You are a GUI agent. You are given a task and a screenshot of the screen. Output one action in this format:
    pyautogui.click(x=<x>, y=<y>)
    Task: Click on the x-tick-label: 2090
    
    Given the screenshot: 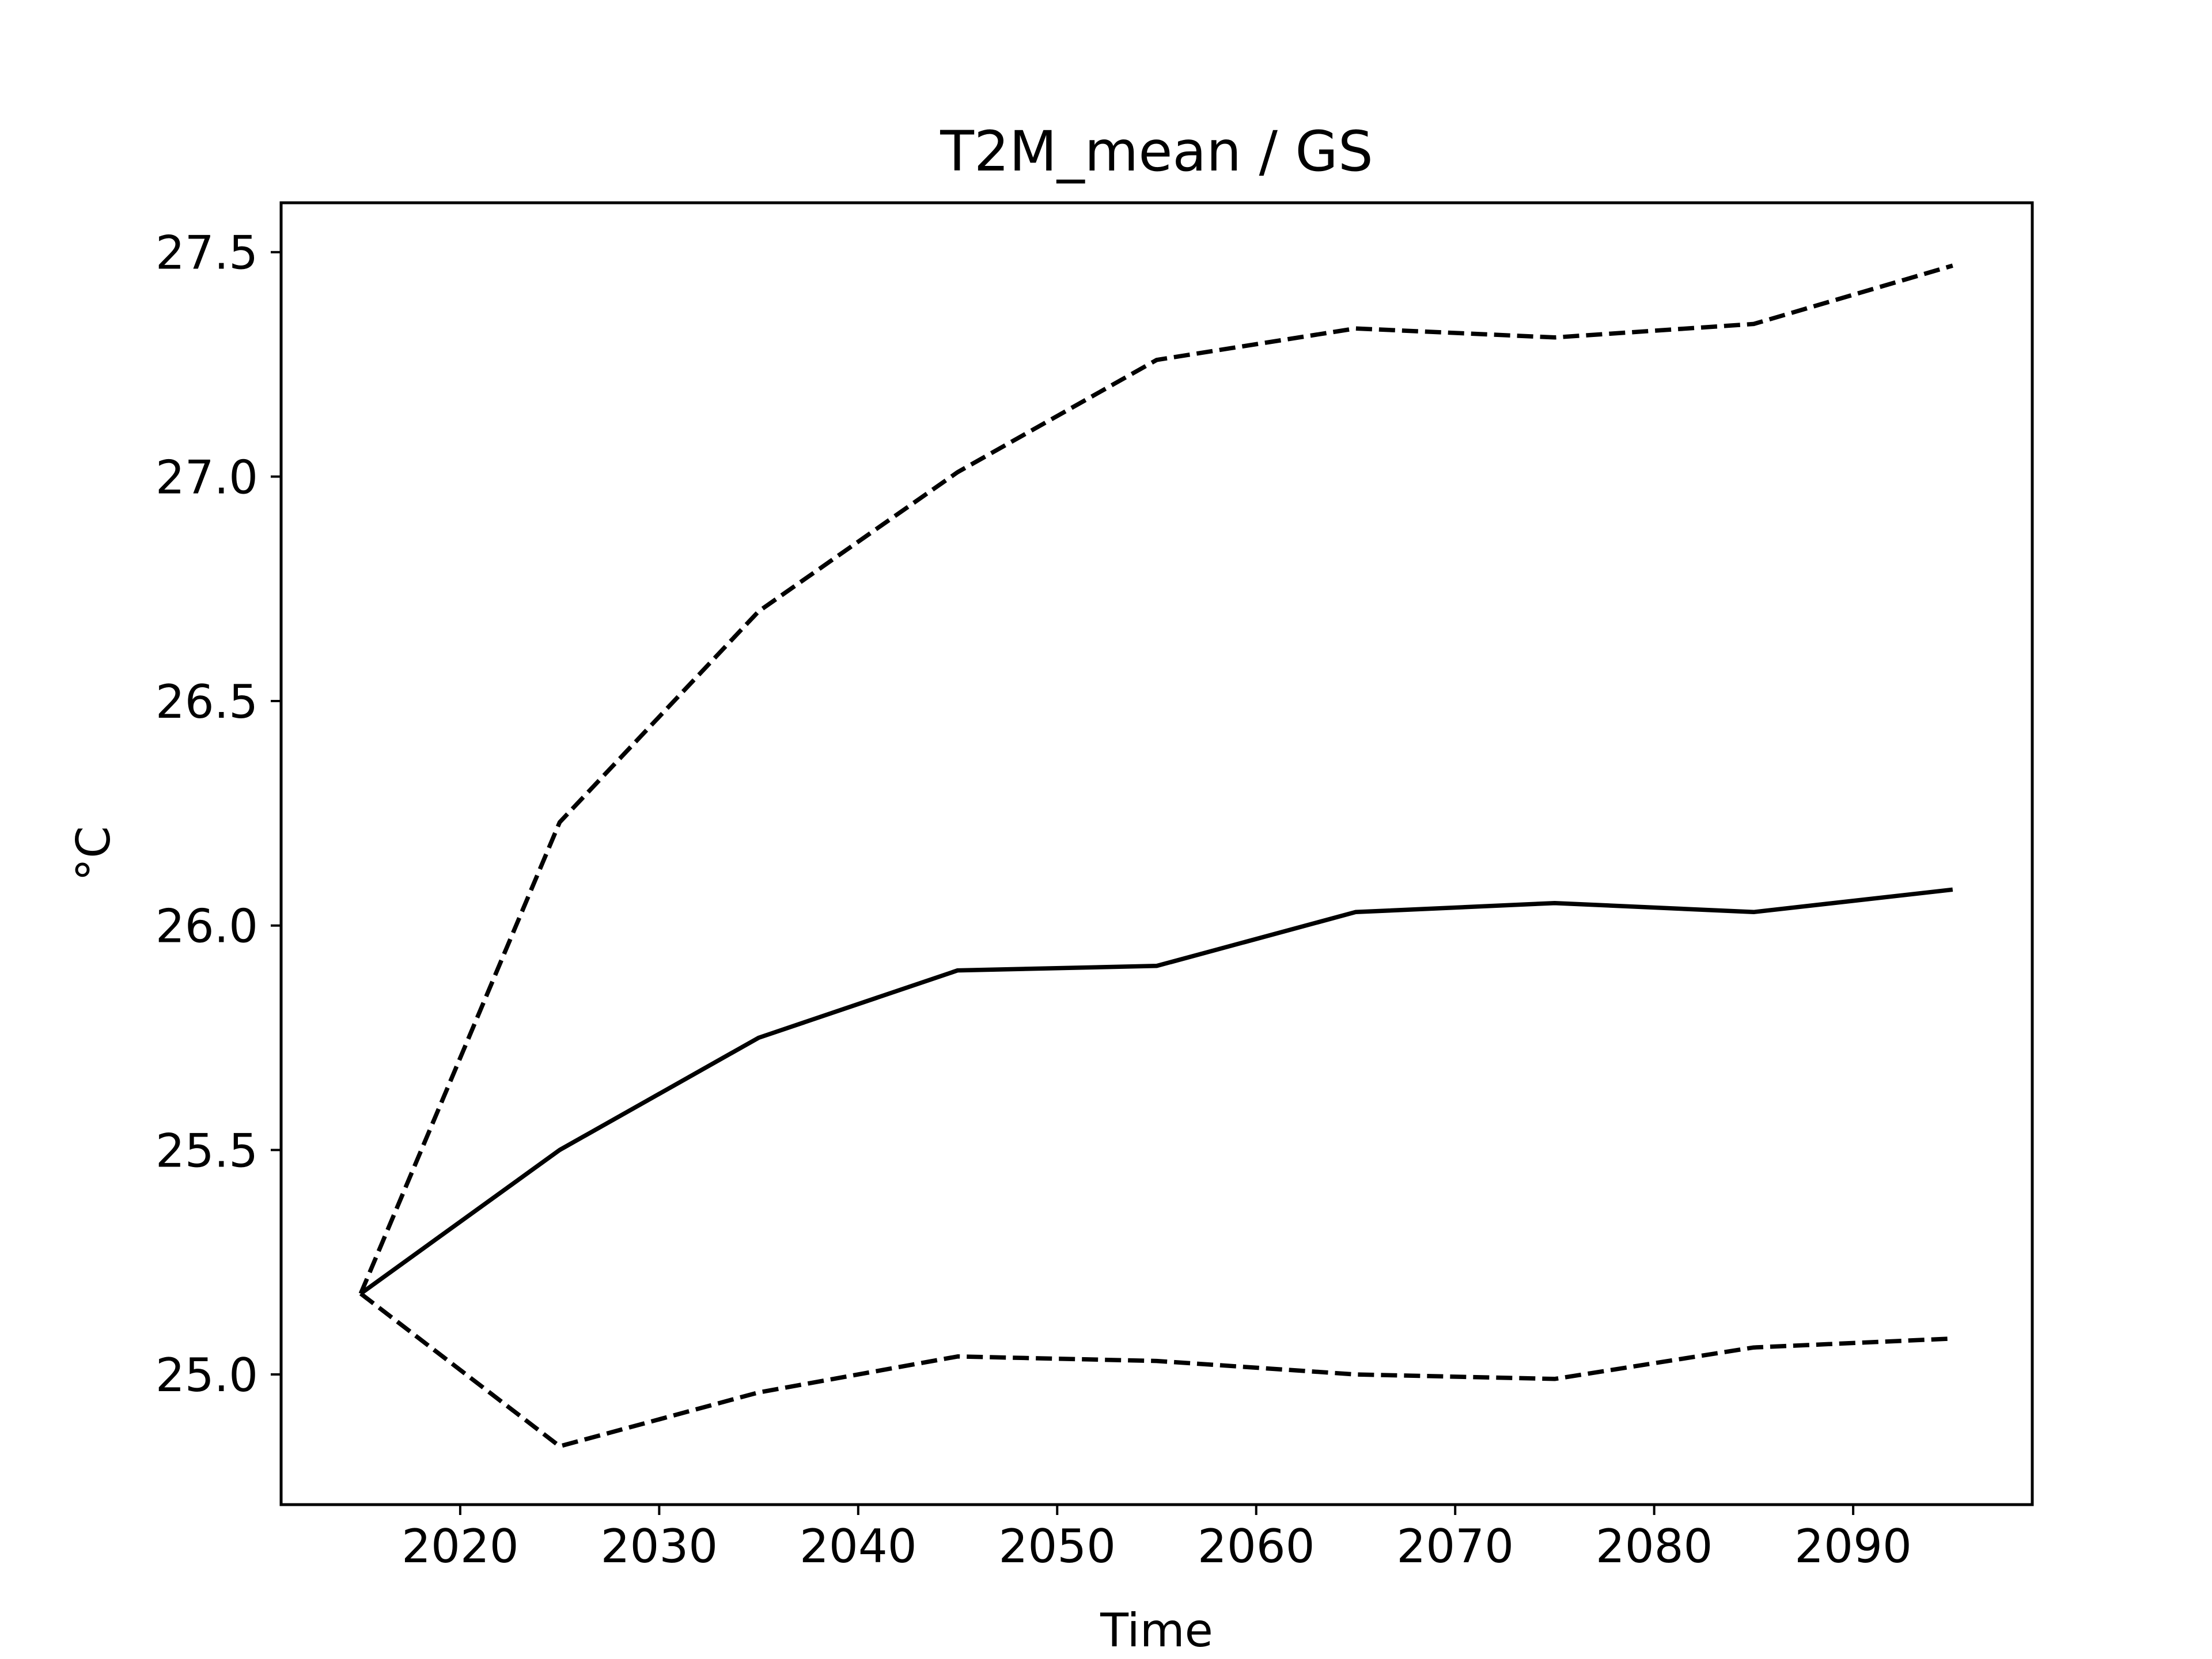 What is the action you would take?
    pyautogui.click(x=1853, y=1546)
    